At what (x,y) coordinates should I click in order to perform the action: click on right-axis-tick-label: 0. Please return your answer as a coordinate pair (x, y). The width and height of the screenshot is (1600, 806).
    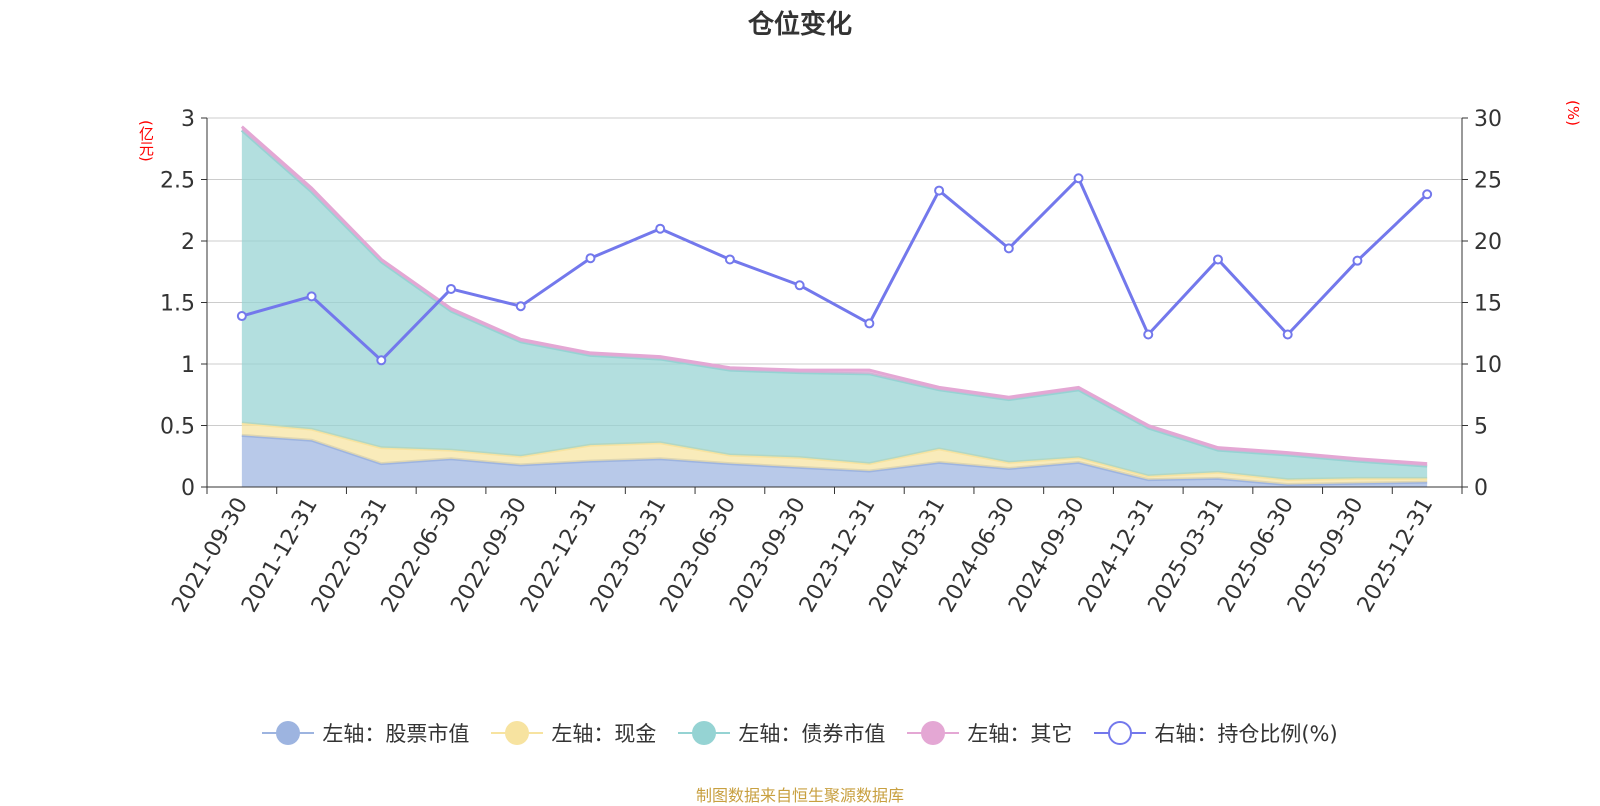
    Looking at the image, I should click on (1481, 488).